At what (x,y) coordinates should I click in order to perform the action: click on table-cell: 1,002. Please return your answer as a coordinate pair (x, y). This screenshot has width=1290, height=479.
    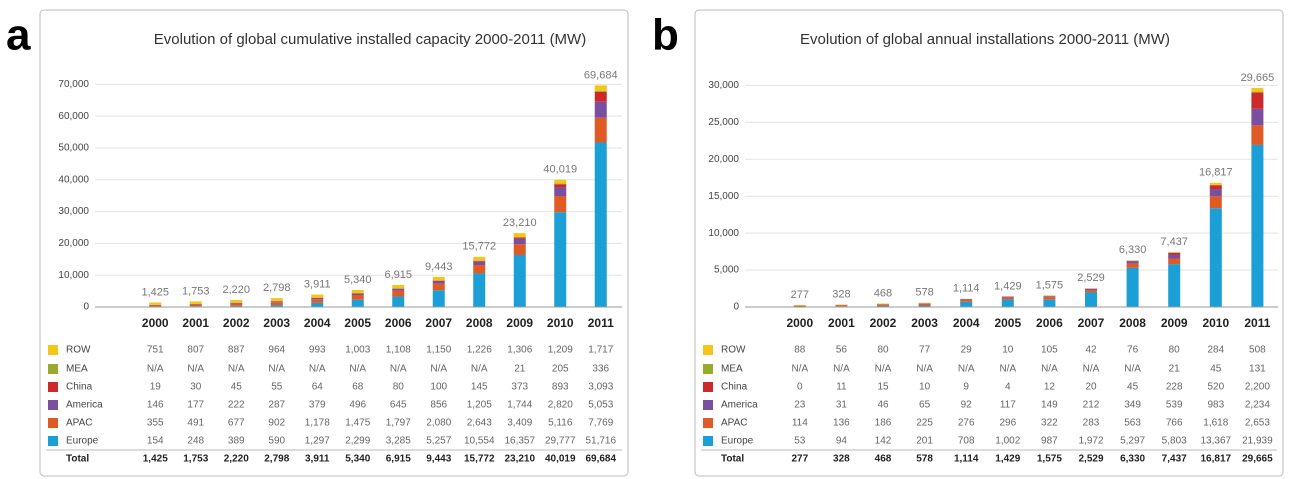
    Looking at the image, I should click on (1007, 441).